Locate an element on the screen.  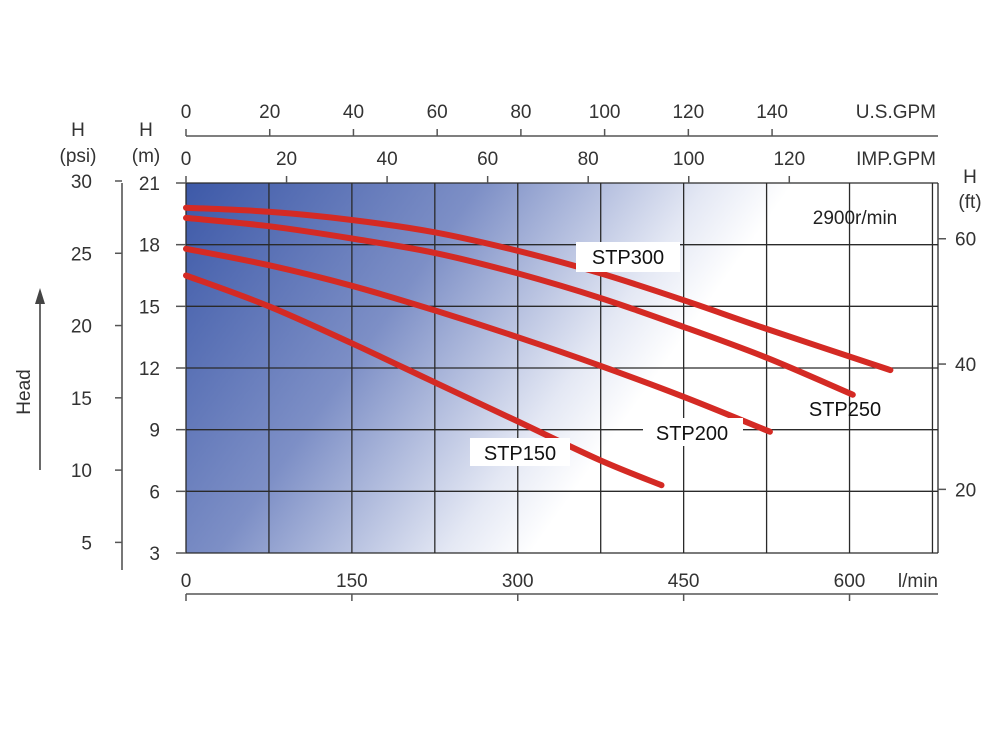
series-label-text: STP200 is located at coordinates (692, 434).